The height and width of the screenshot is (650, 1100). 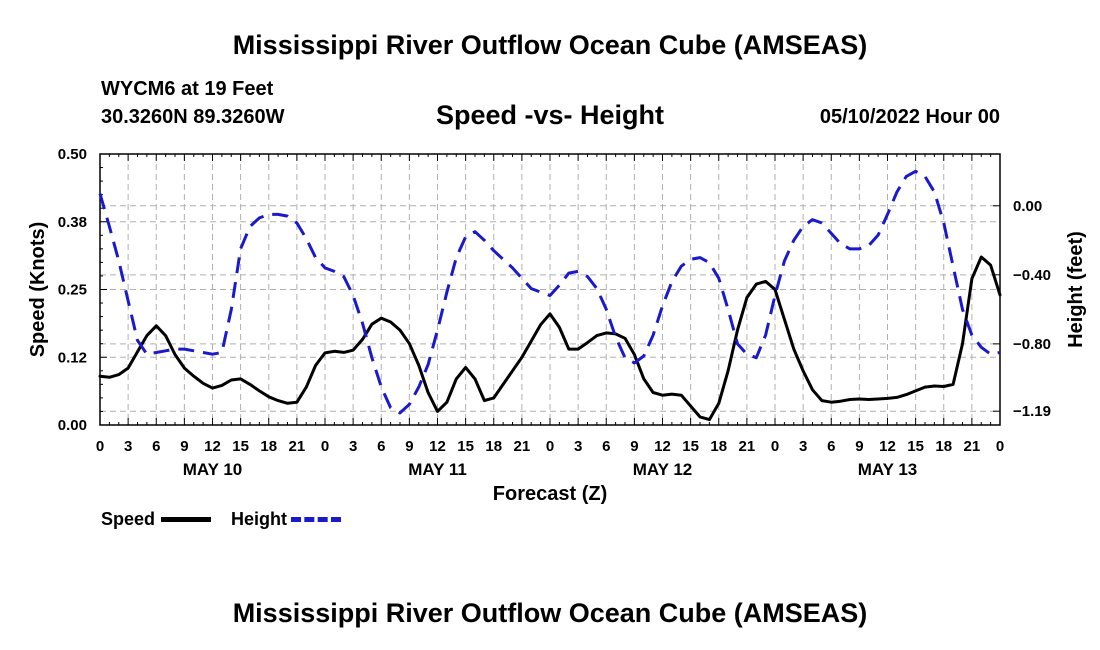 I want to click on y-right-tick-label: 0.00, so click(x=1027, y=206).